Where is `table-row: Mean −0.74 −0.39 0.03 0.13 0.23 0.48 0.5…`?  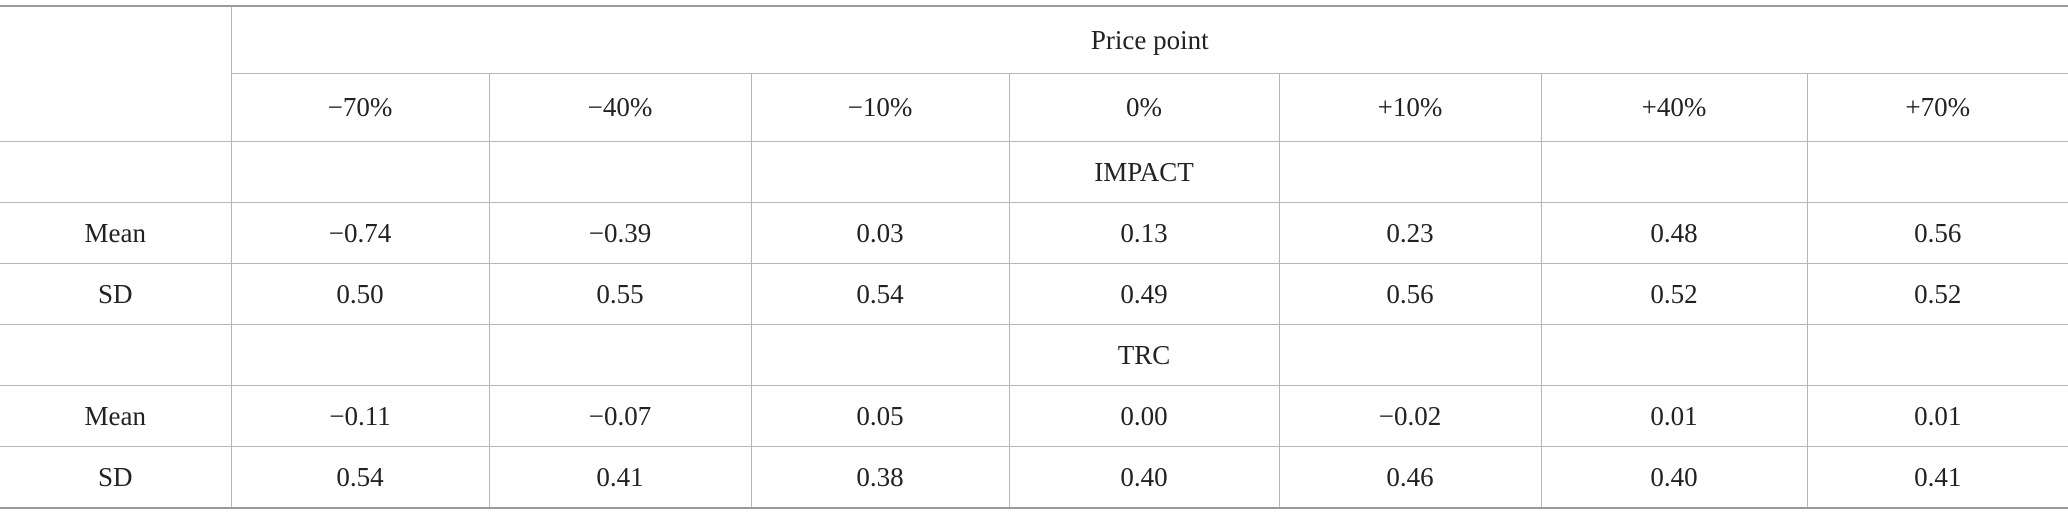
table-row: Mean −0.74 −0.39 0.03 0.13 0.23 0.48 0.5… is located at coordinates (1034, 233).